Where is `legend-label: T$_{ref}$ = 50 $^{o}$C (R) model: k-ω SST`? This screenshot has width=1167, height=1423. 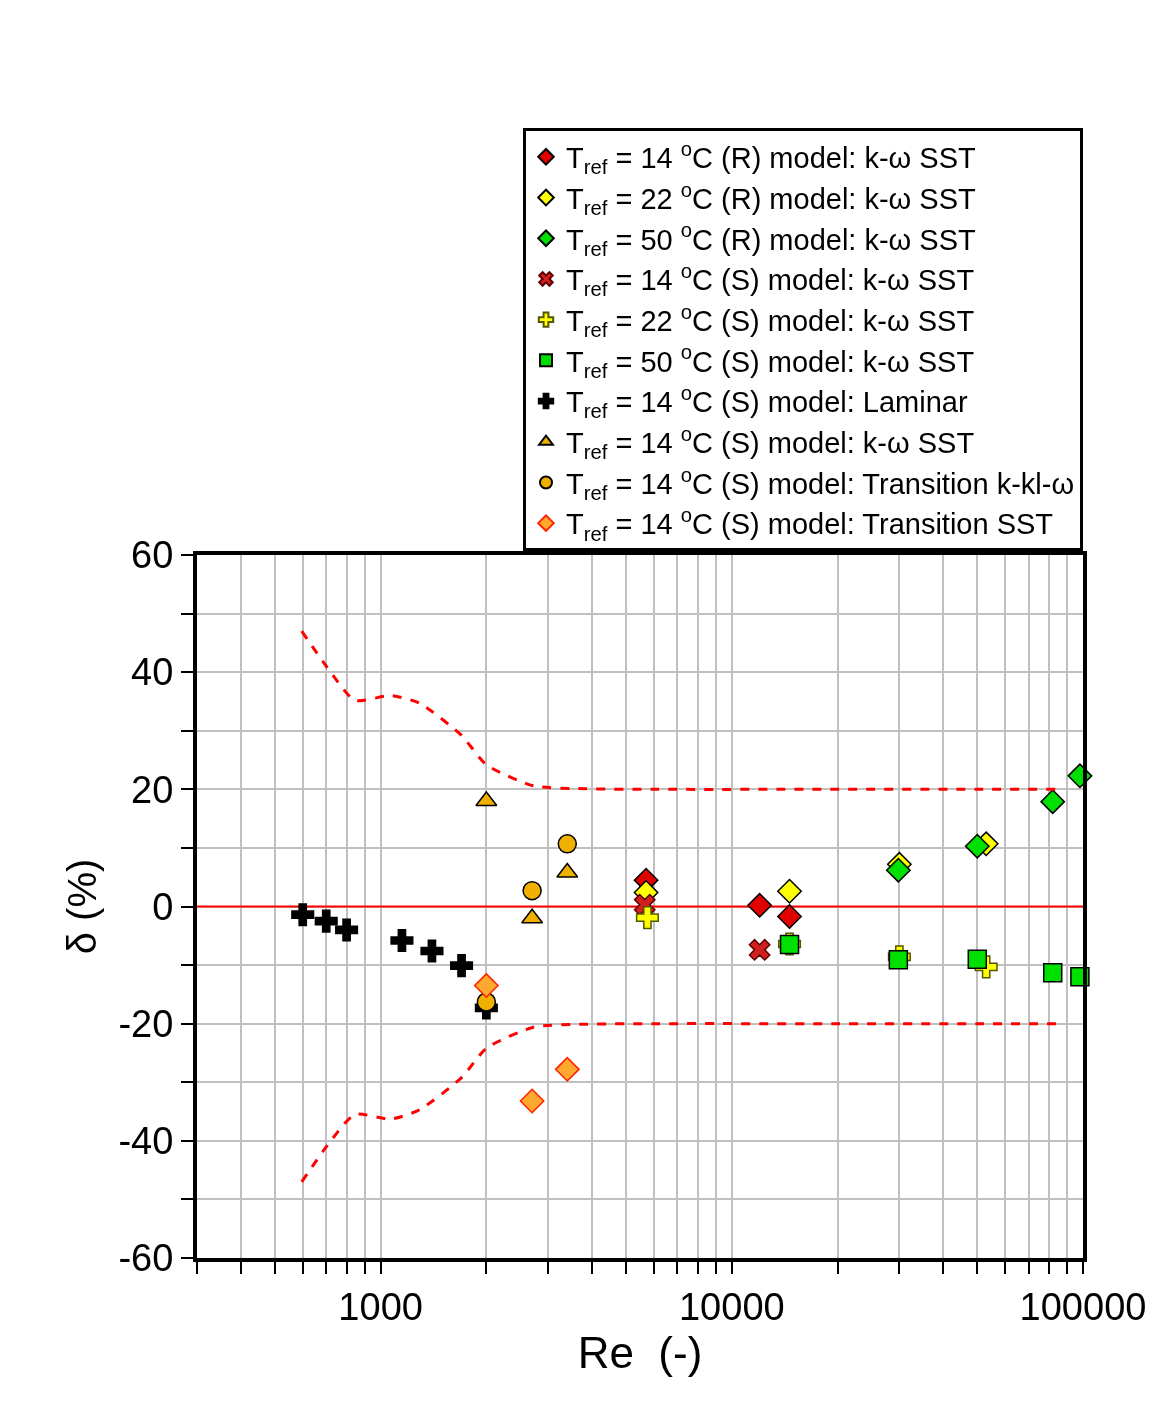 legend-label: T$_{ref}$ = 50 $^{o}$C (R) model: k-ω SST is located at coordinates (771, 239).